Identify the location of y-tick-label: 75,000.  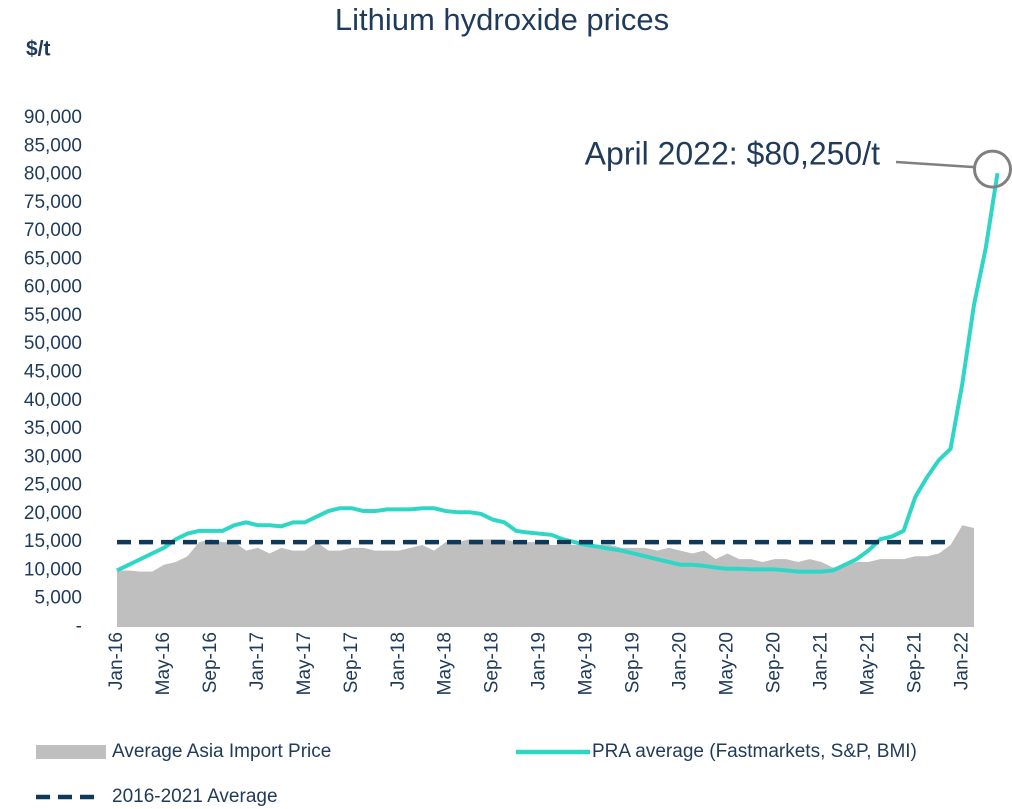
(53, 202).